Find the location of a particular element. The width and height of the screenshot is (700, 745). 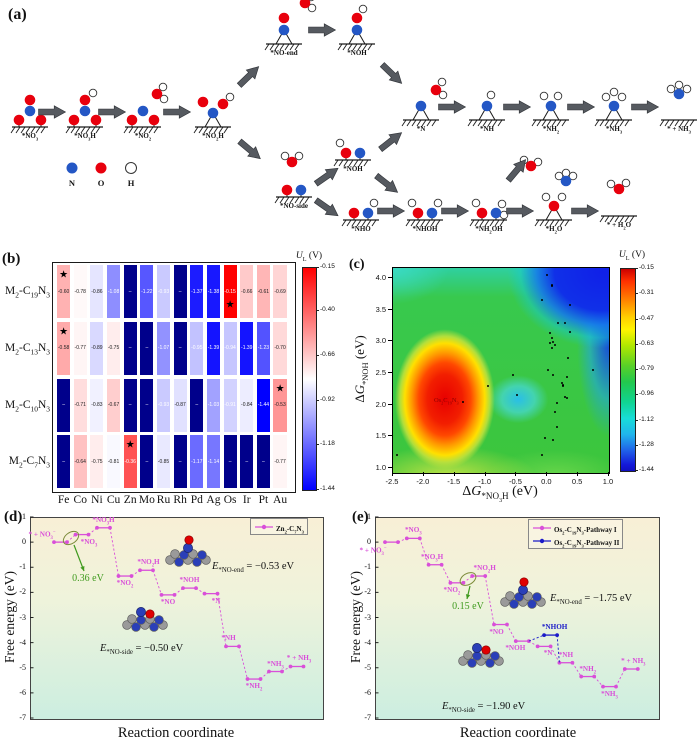

energy-annotation-end: E*NO-end = −1.75 eV is located at coordinates (591, 600).